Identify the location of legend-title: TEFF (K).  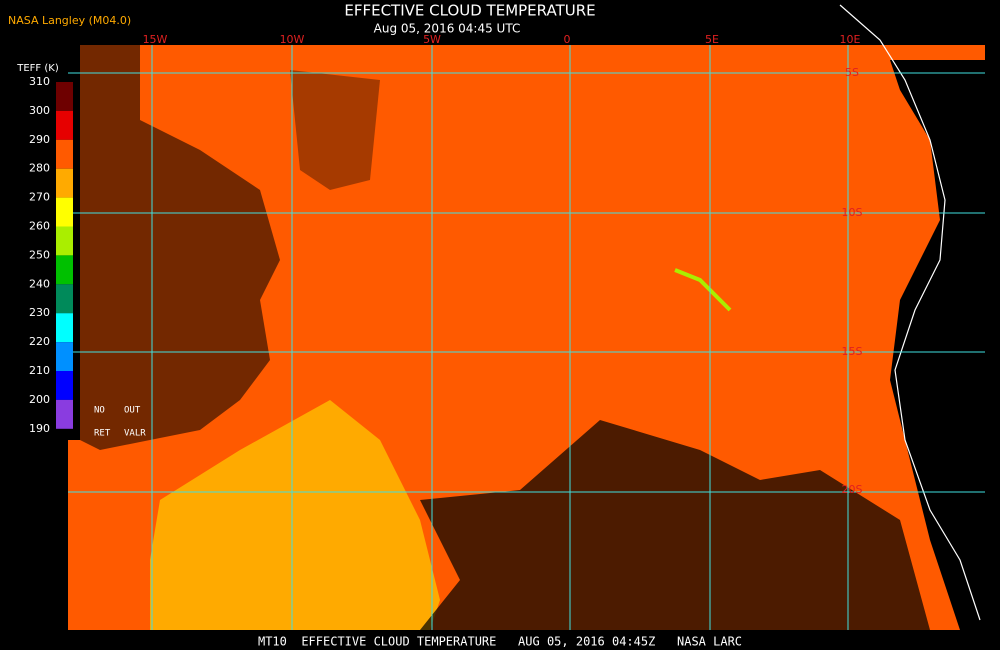
(37, 68).